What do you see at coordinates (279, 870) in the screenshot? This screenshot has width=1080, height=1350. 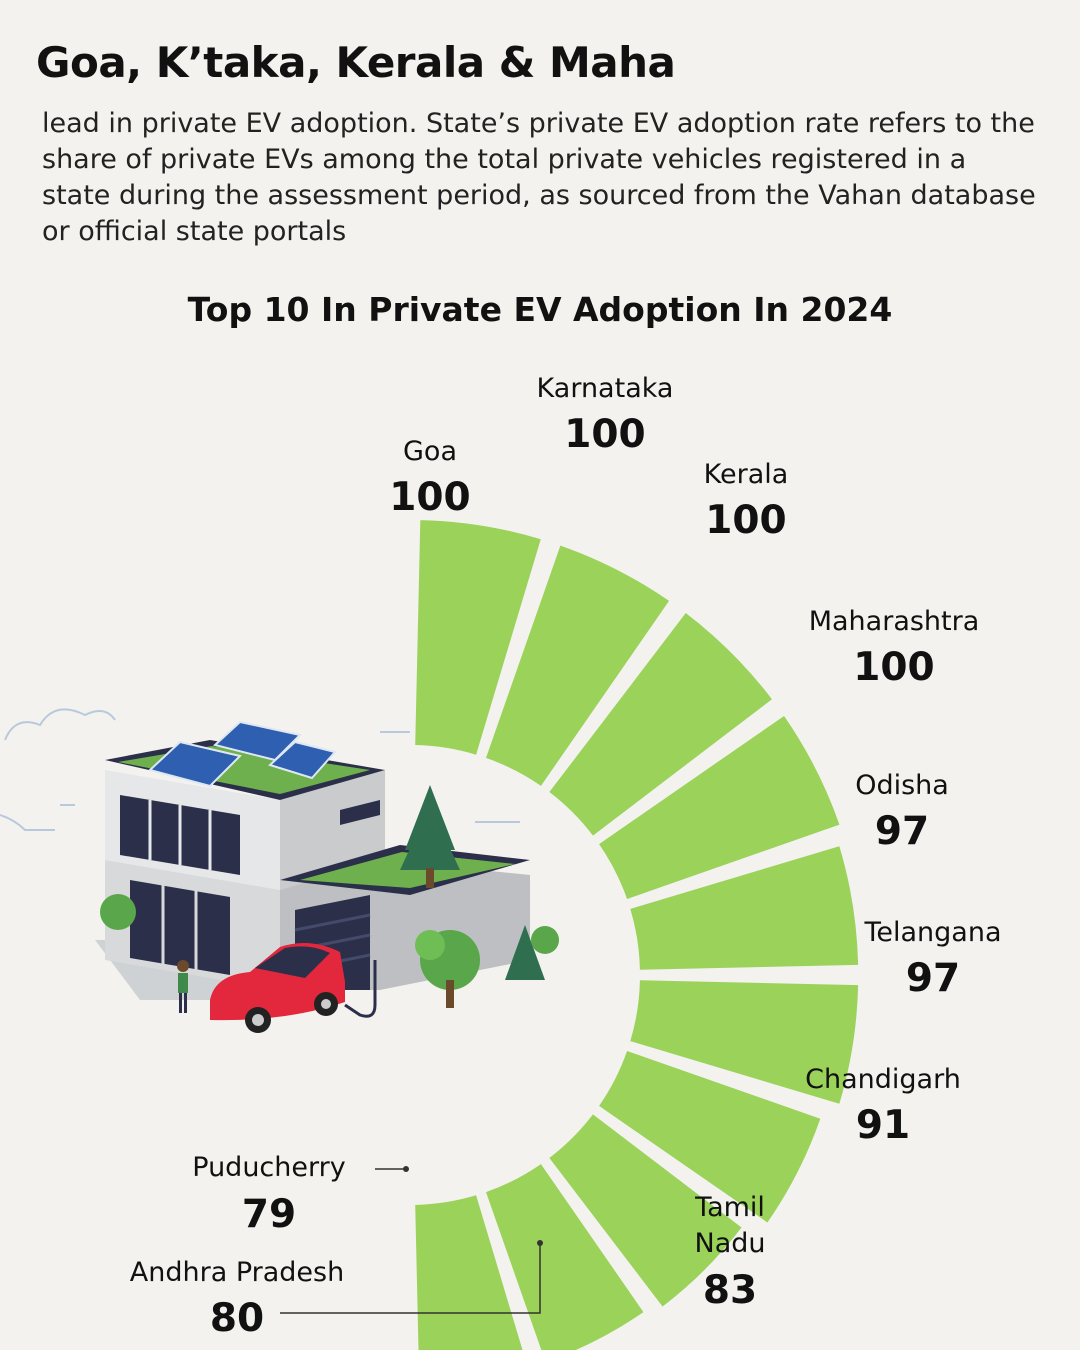 I see `house-with-solar-panels-and-ev-charging-icon` at bounding box center [279, 870].